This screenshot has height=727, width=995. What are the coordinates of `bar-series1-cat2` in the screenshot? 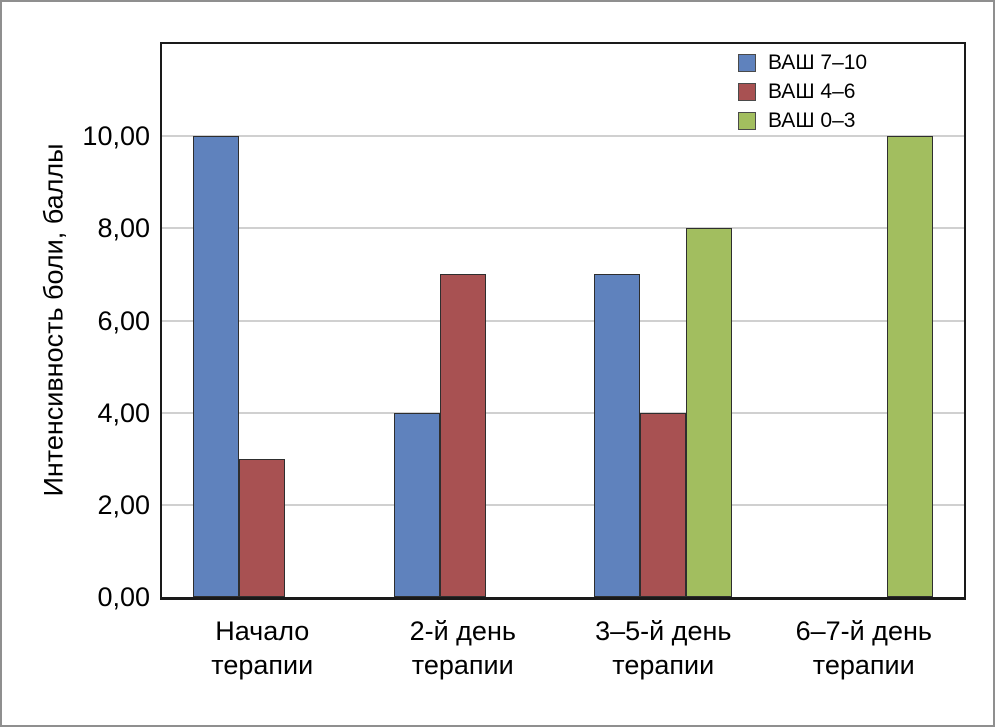 It's located at (416, 504).